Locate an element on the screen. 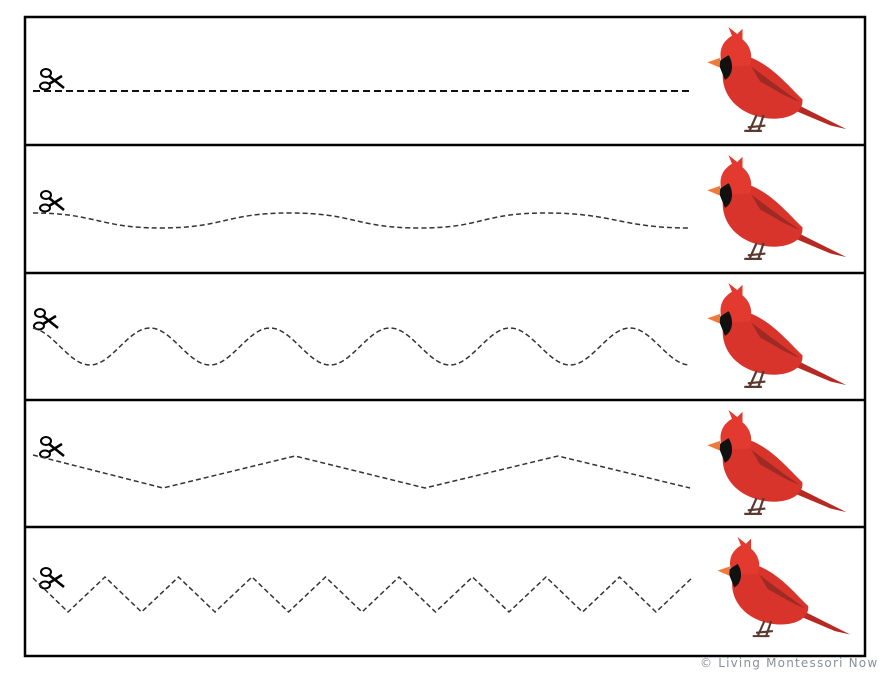 Image resolution: width=893 pixels, height=679 pixels. gentle-wave-cut-line is located at coordinates (361, 220).